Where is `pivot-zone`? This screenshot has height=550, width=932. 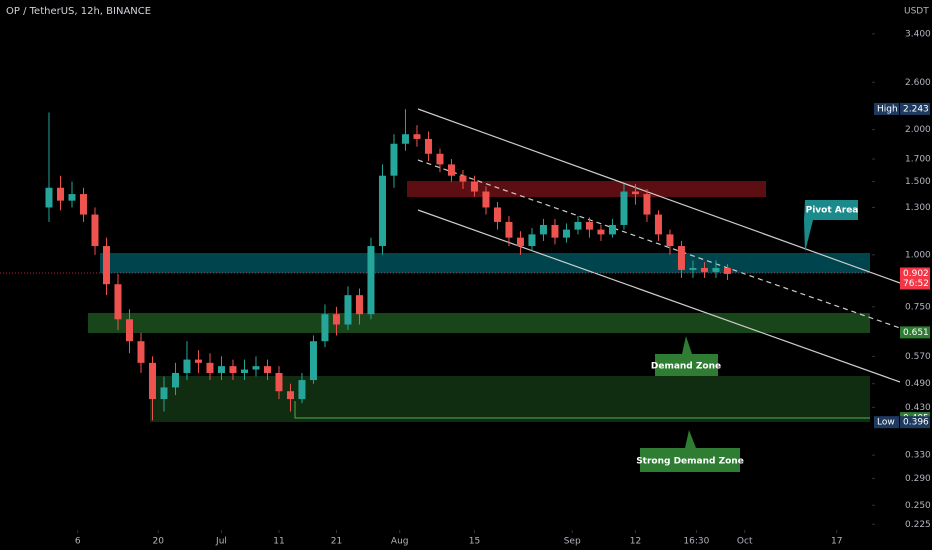
pivot-zone is located at coordinates (485, 263).